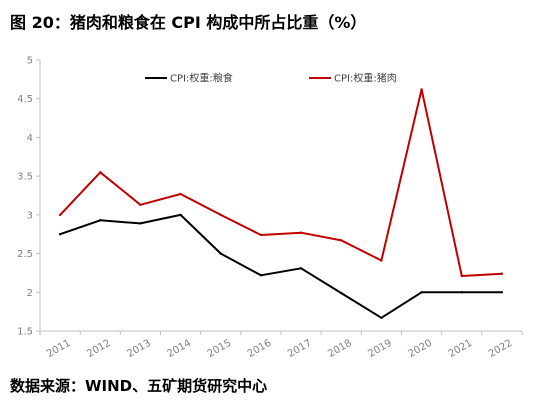  I want to click on x-tick-label: 2022, so click(501, 349).